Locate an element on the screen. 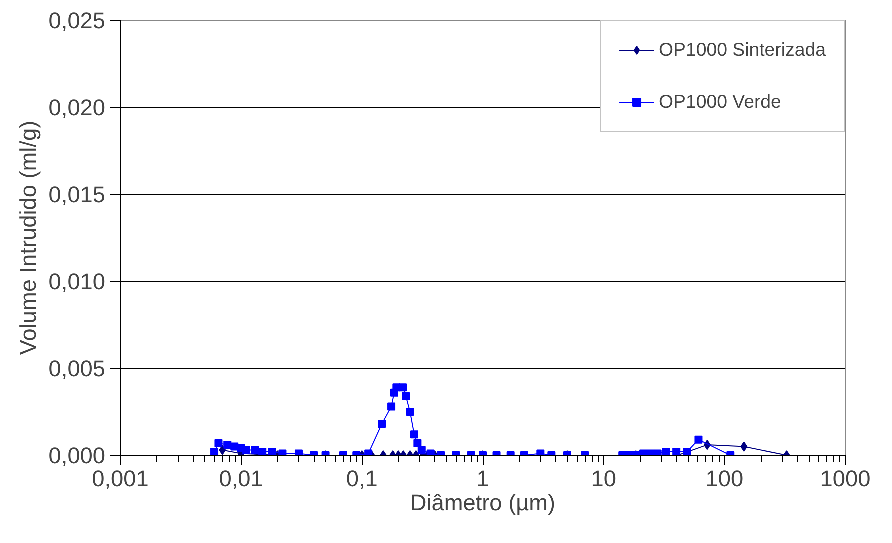 The image size is (892, 543). x-tick-label: 1000 is located at coordinates (845, 479).